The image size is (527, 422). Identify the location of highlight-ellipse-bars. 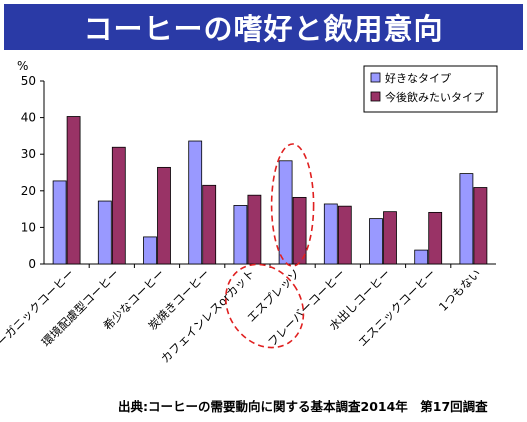
(292, 205).